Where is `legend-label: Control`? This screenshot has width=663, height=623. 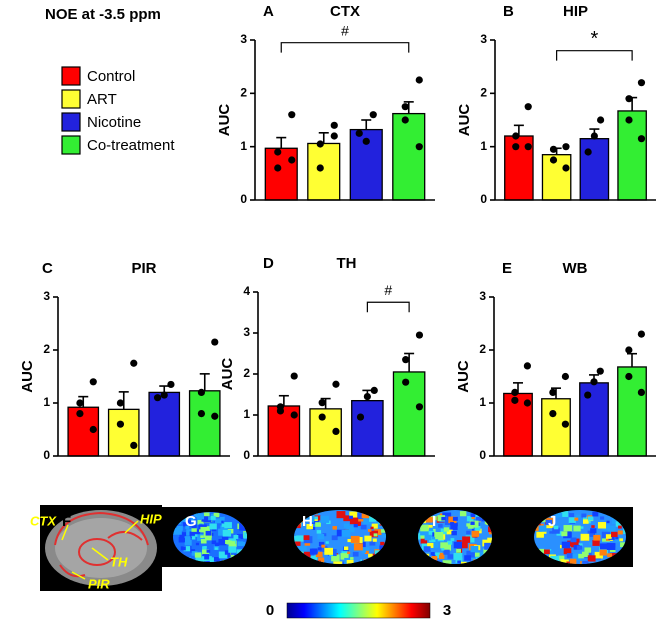 legend-label: Control is located at coordinates (111, 76).